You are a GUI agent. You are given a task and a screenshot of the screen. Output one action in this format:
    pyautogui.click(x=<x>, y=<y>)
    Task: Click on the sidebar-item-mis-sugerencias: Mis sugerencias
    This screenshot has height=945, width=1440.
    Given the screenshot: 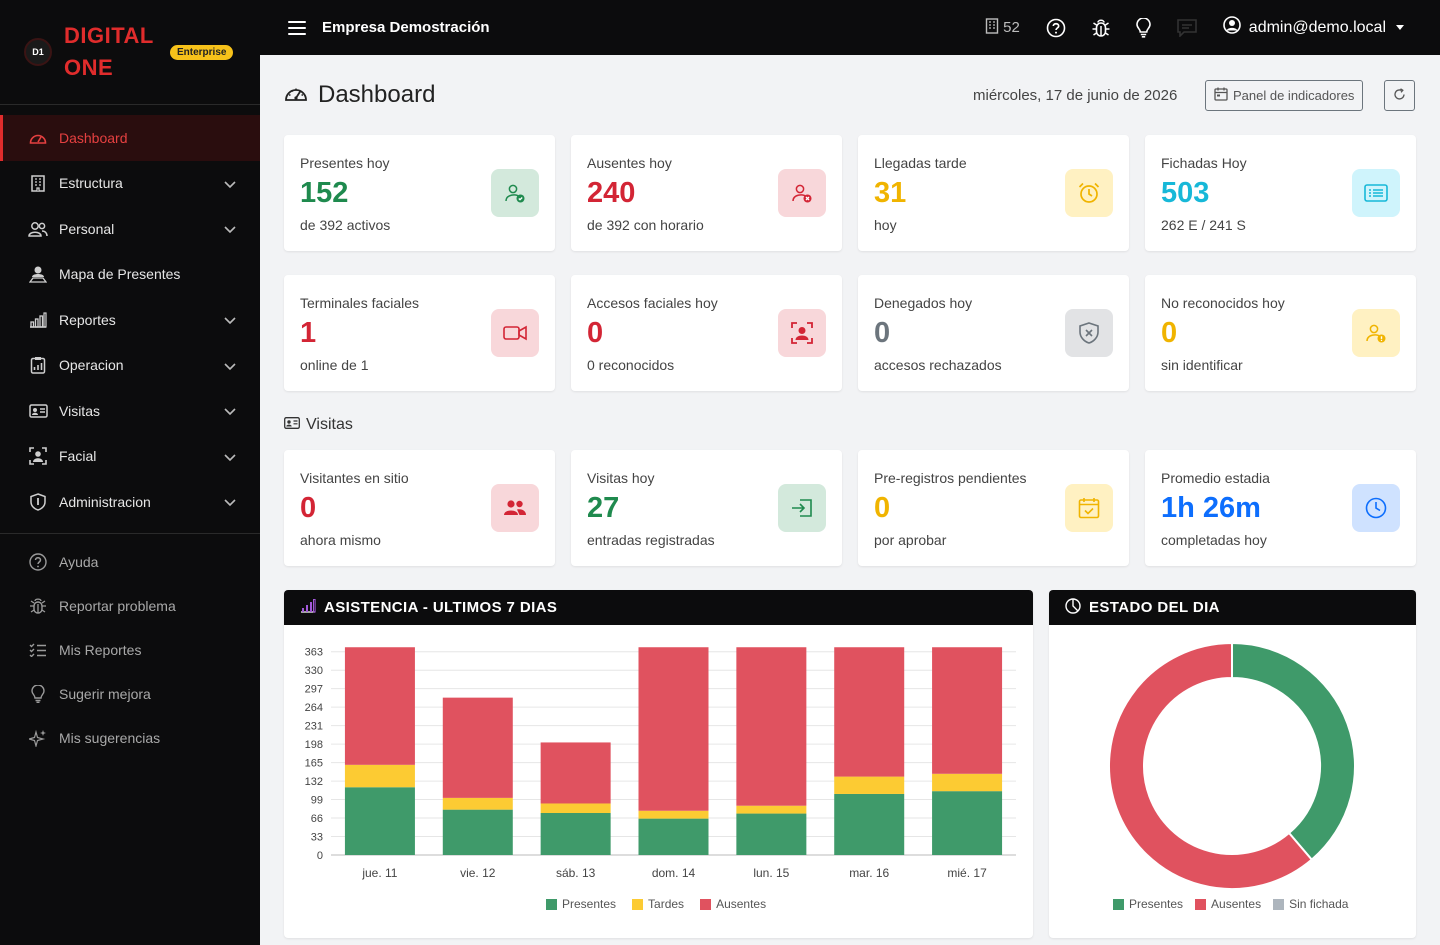 What is the action you would take?
    pyautogui.click(x=130, y=738)
    